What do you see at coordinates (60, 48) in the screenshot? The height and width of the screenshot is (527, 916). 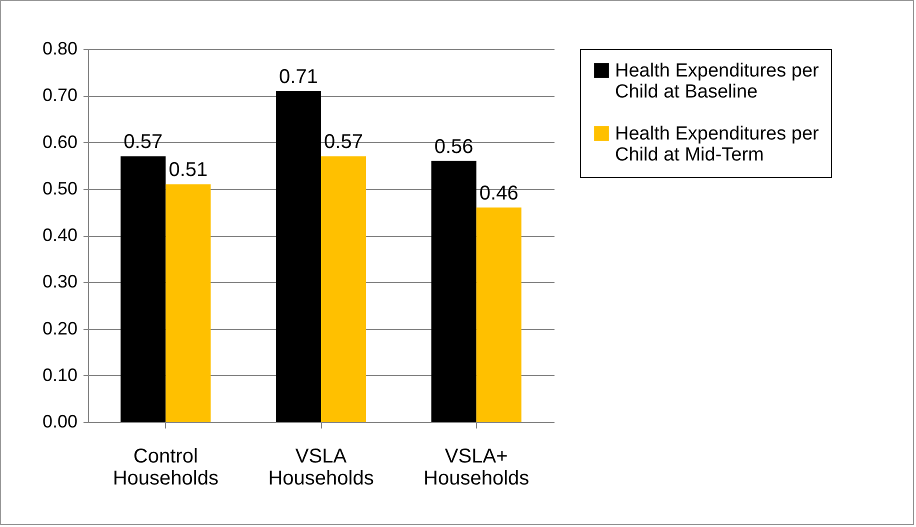 I see `y-tick-label: 0.80` at bounding box center [60, 48].